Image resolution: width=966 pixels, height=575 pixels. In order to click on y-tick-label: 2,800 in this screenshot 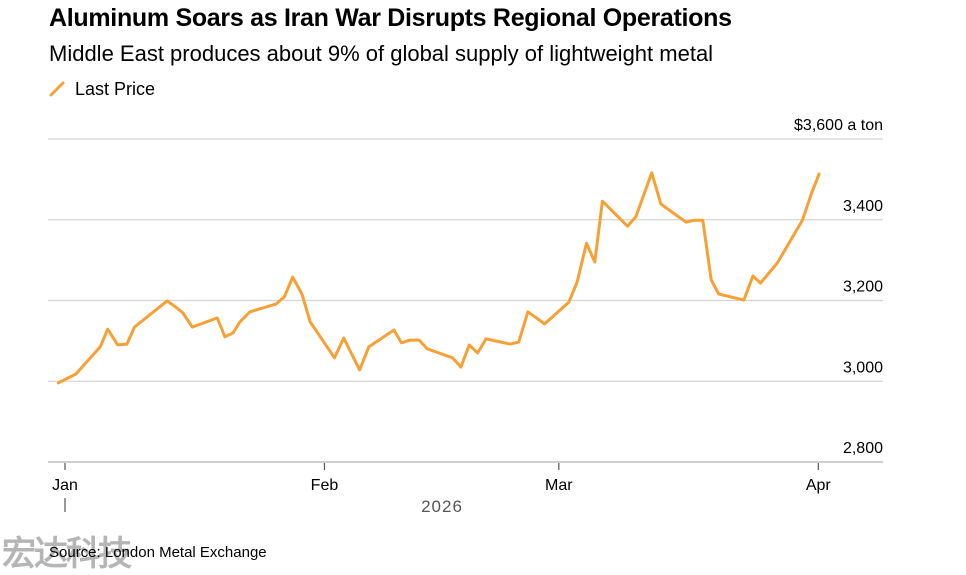, I will do `click(863, 448)`.